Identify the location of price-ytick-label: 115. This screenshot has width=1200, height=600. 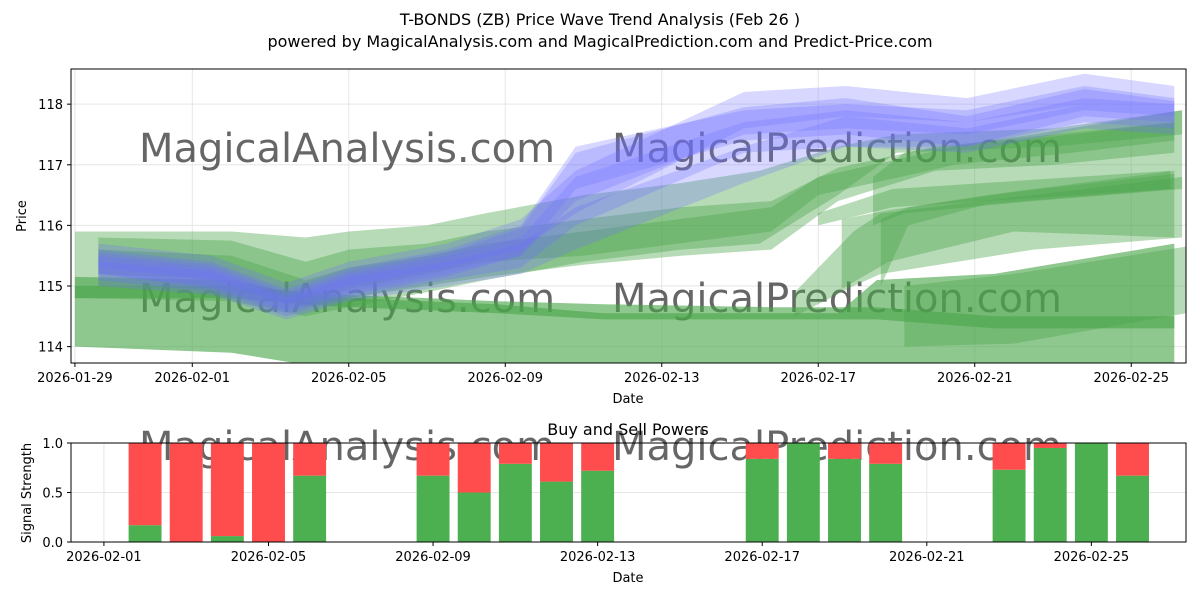
(50, 287).